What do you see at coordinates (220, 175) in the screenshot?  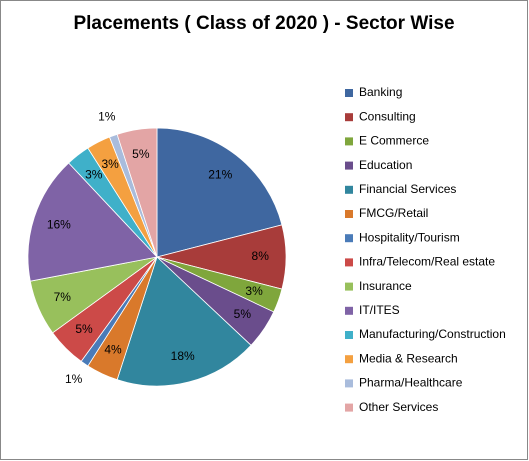 I see `data-label: 21%` at bounding box center [220, 175].